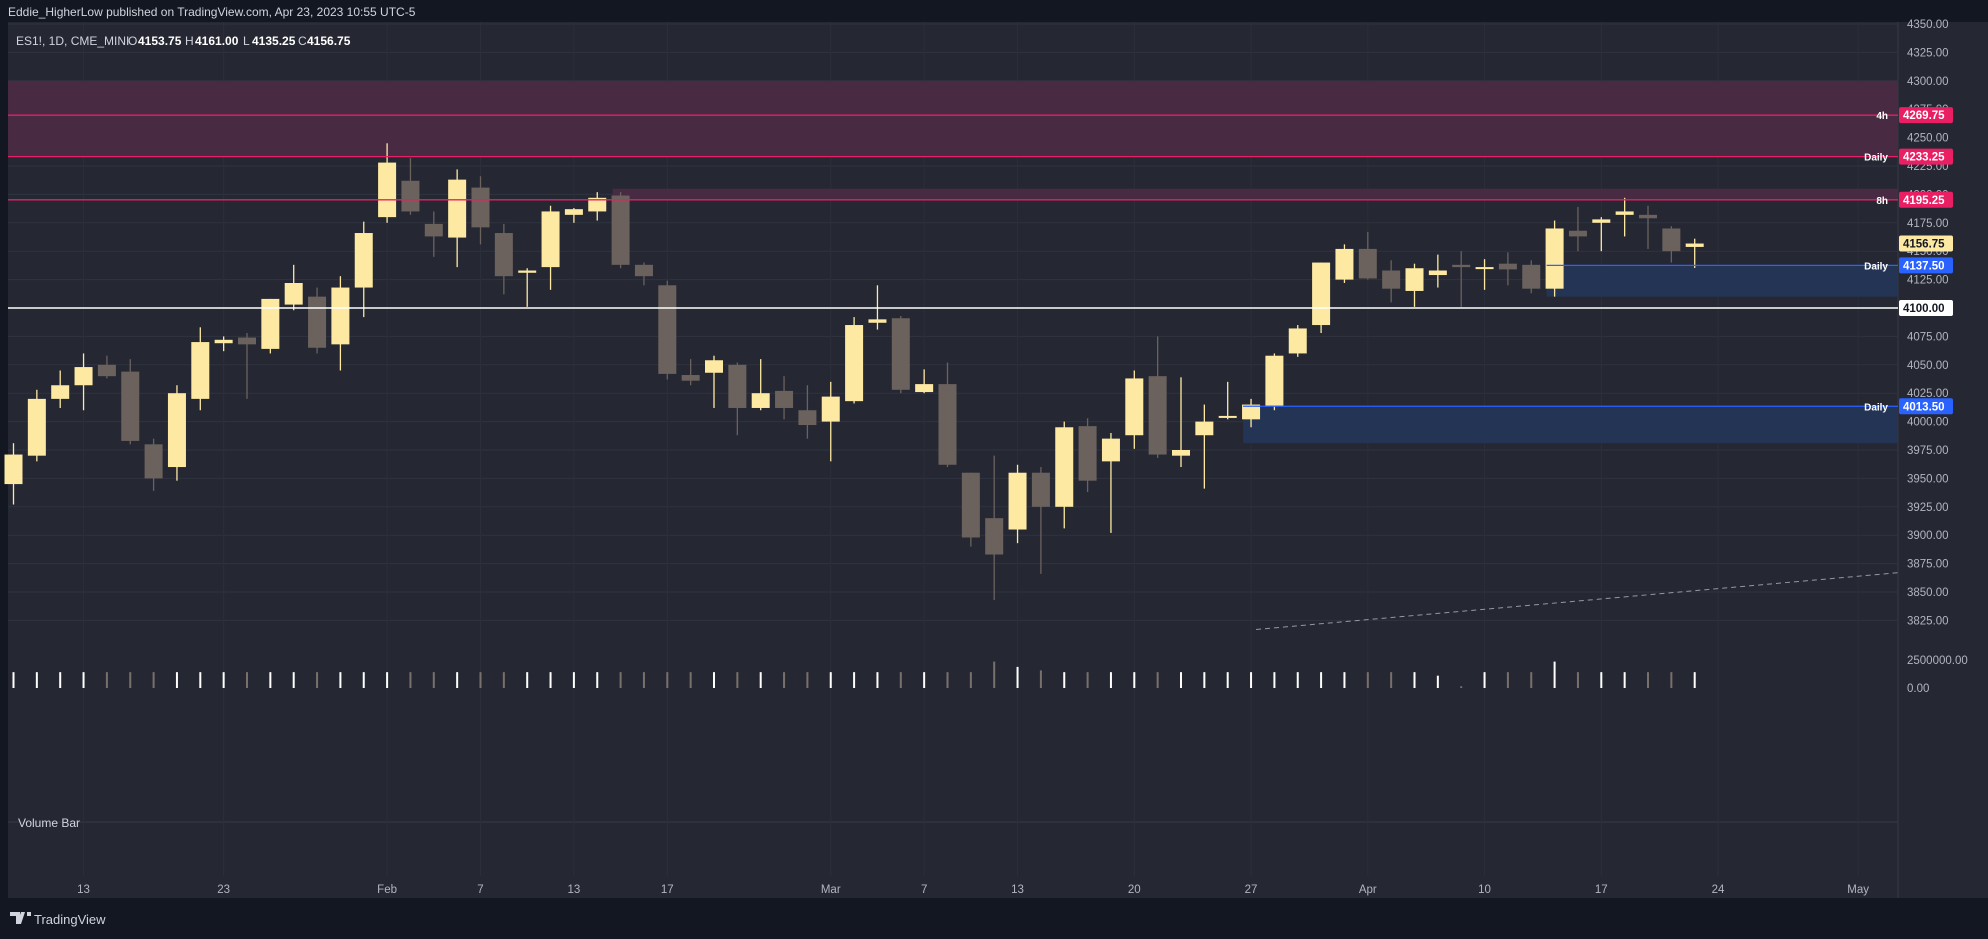 The height and width of the screenshot is (939, 1988). What do you see at coordinates (1928, 53) in the screenshot?
I see `y-tick-label: 4325.00` at bounding box center [1928, 53].